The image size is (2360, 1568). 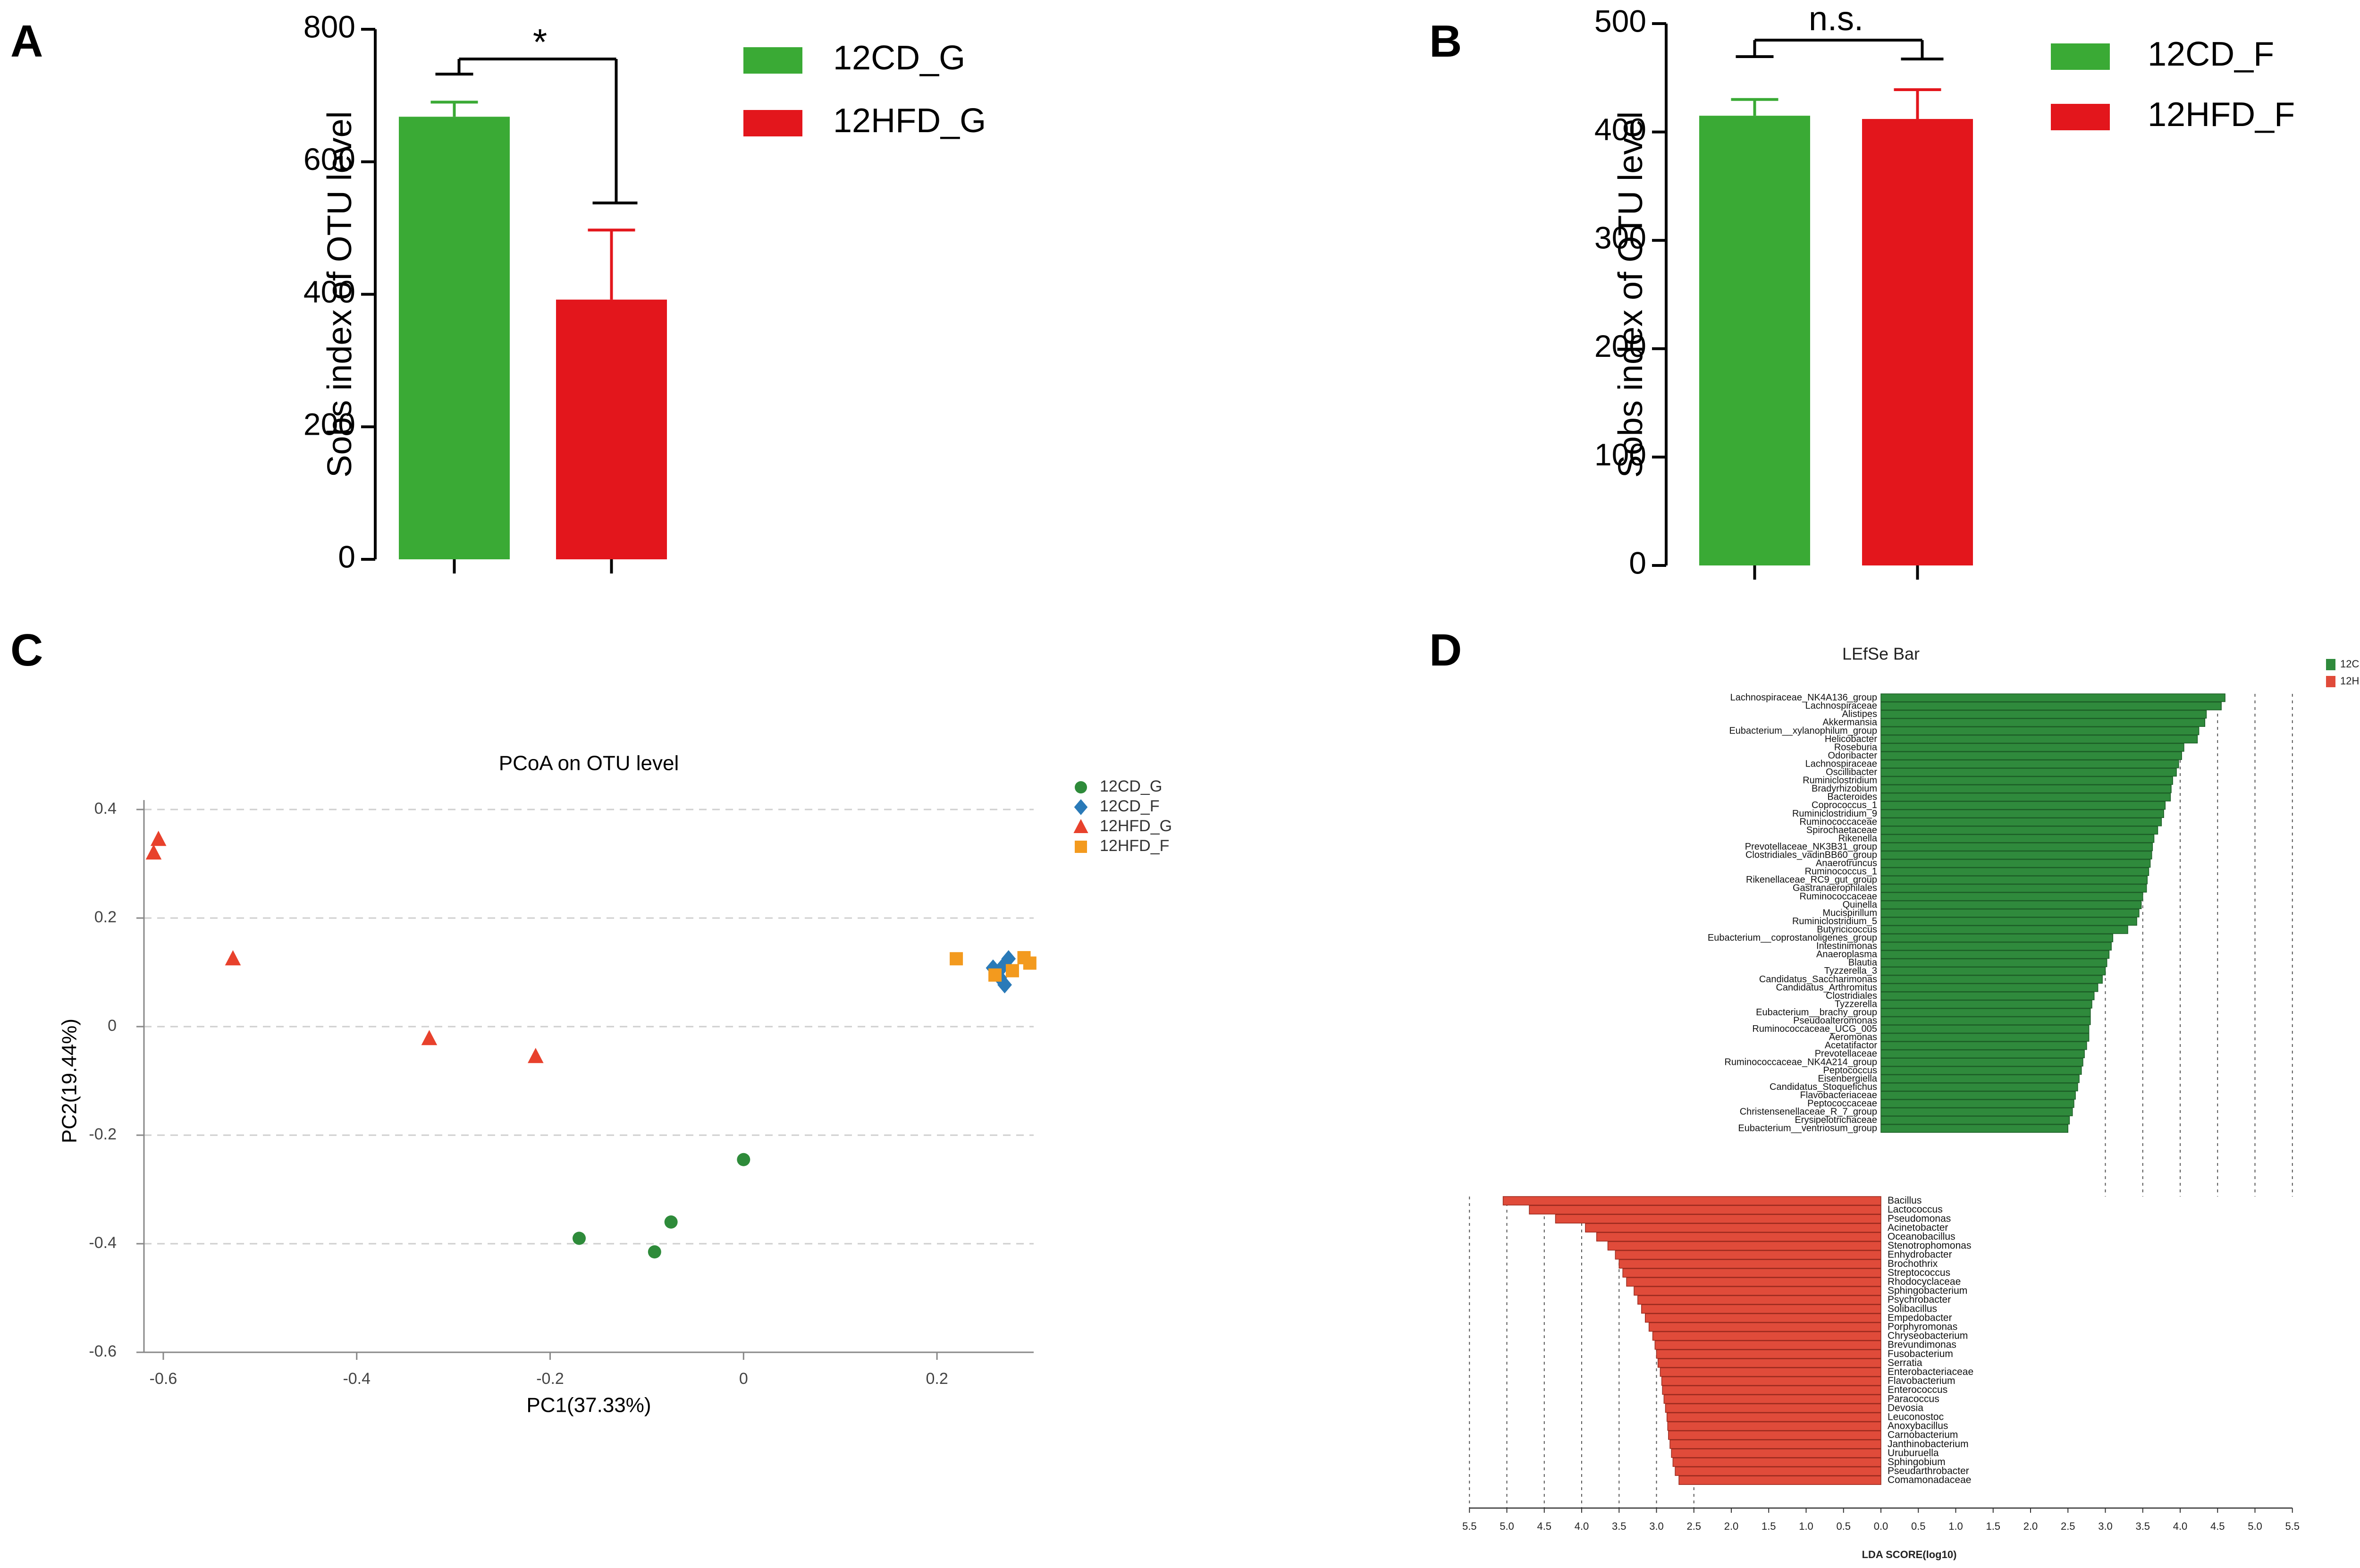 I want to click on d-bar-label-12cd-g: Erysipelotrichaceae, so click(x=1836, y=1120).